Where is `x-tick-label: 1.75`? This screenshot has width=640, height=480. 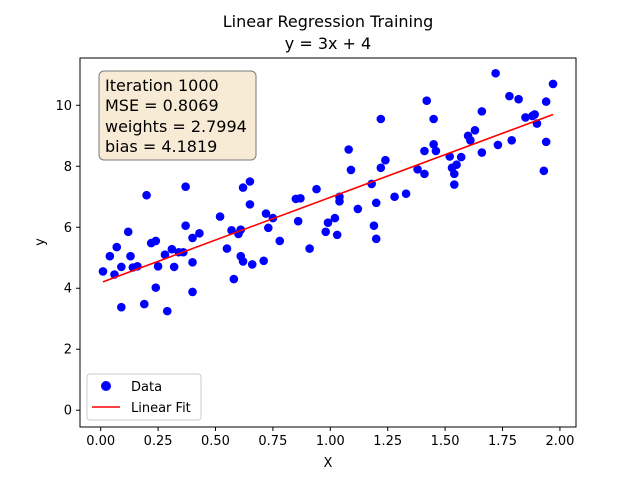
x-tick-label: 1.75 is located at coordinates (502, 441).